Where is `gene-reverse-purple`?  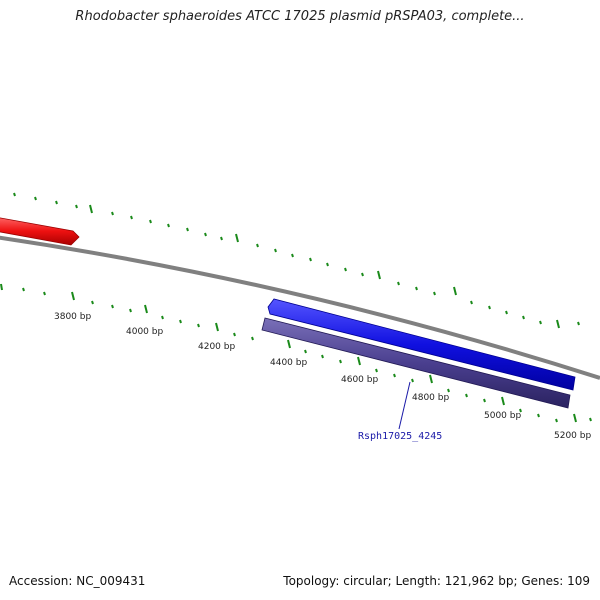
gene-reverse-purple is located at coordinates (416, 363).